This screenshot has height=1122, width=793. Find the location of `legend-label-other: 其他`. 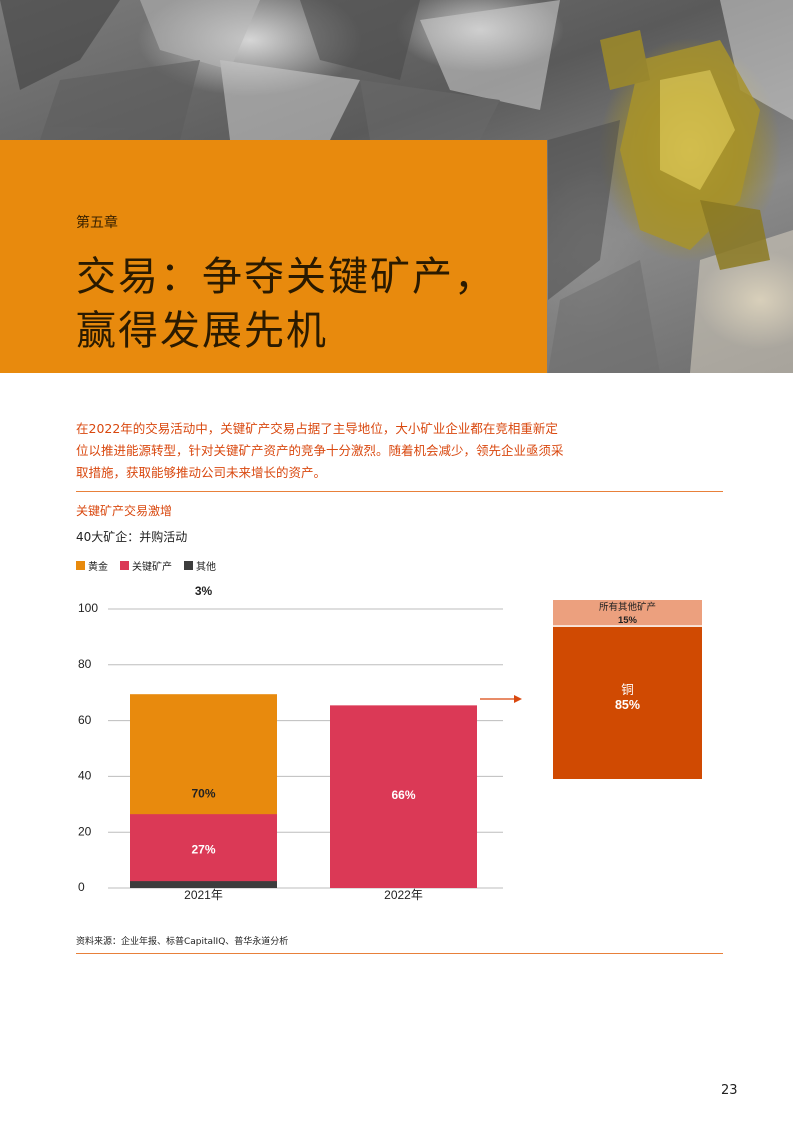

legend-label-other: 其他 is located at coordinates (206, 567).